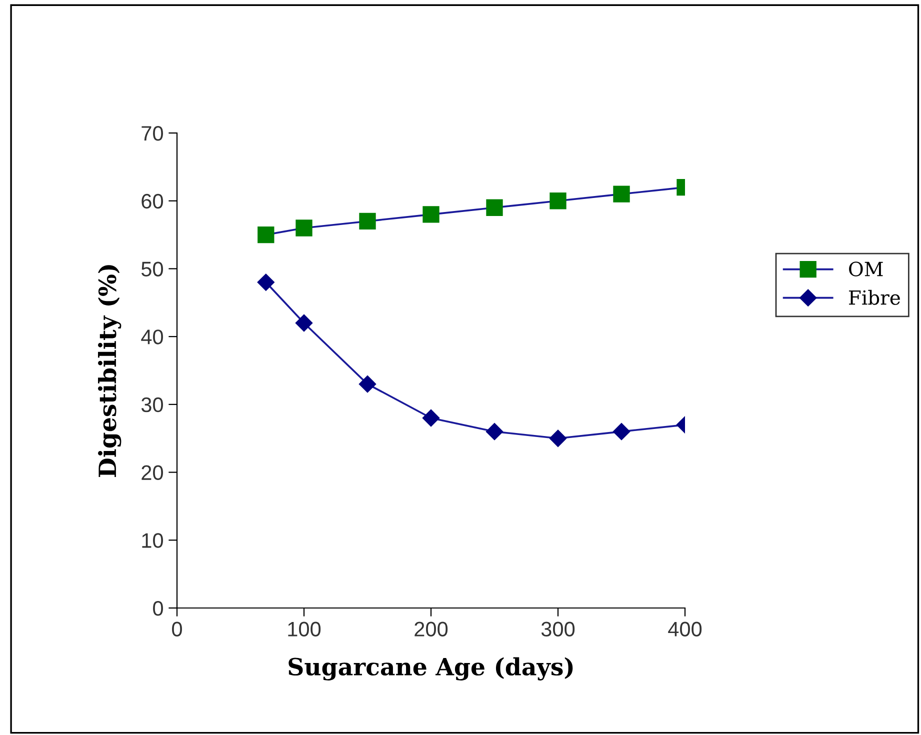 This screenshot has height=735, width=921. Describe the element at coordinates (685, 629) in the screenshot. I see `x-tick-label: 400` at that location.